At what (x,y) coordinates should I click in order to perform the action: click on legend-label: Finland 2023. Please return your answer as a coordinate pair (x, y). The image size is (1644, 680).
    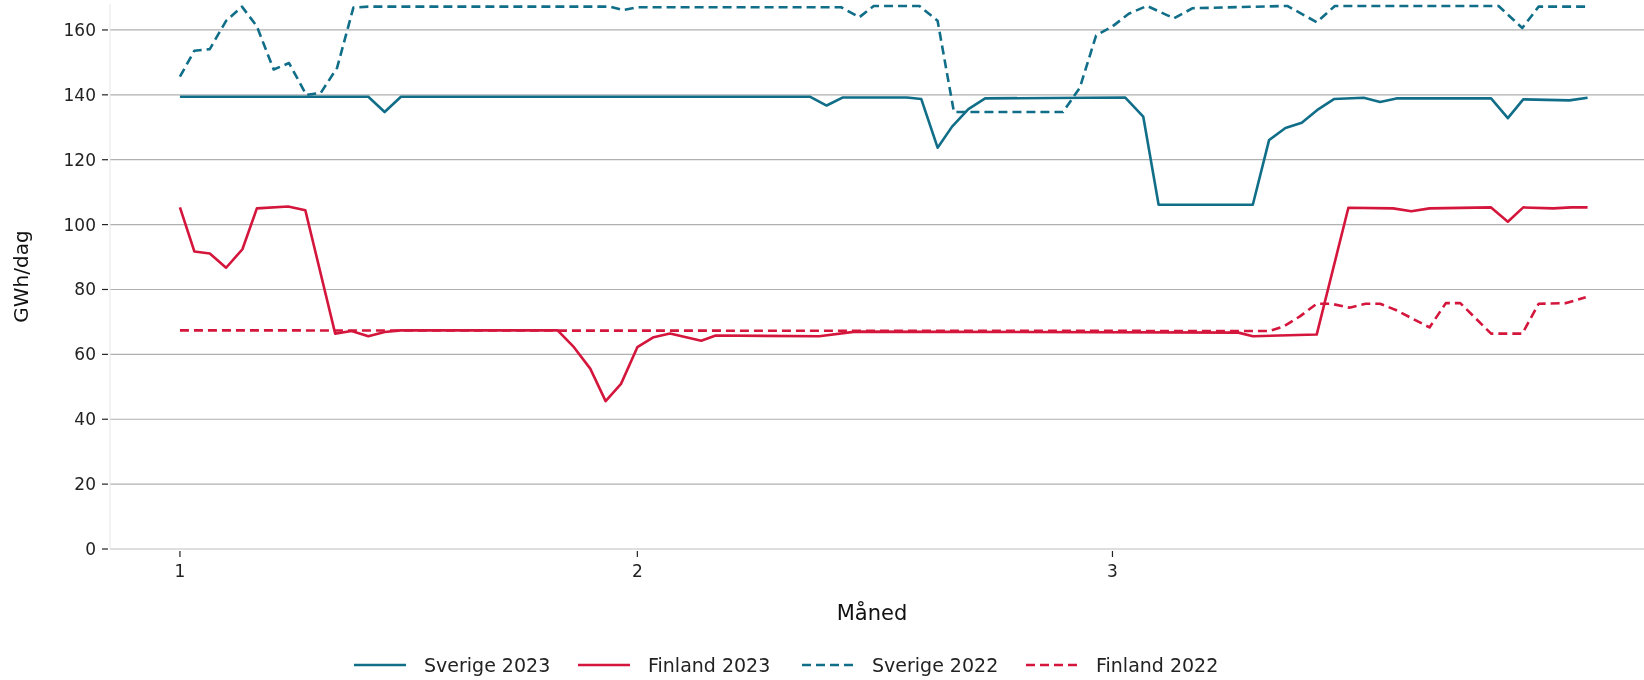
    Looking at the image, I should click on (709, 664).